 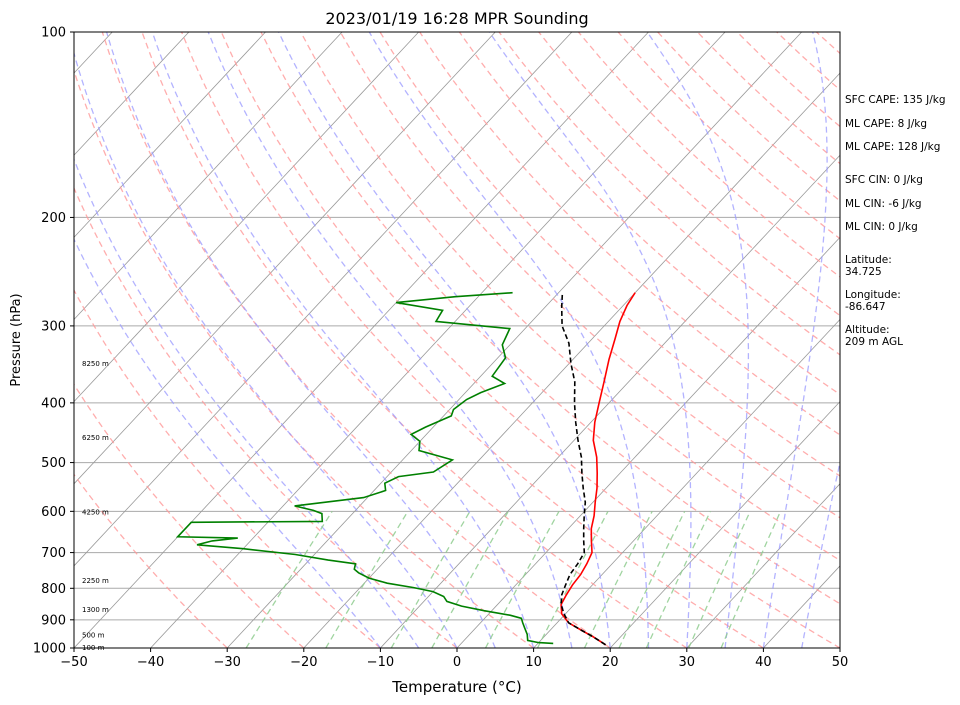 What do you see at coordinates (95, 513) in the screenshot?
I see `height-label: 4250 m` at bounding box center [95, 513].